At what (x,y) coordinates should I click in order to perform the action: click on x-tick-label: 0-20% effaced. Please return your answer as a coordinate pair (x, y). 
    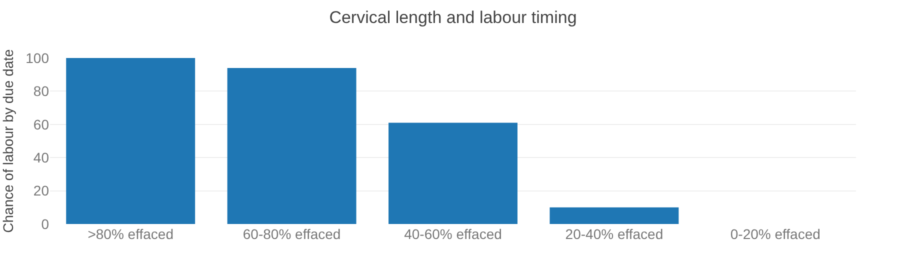
    Looking at the image, I should click on (775, 234).